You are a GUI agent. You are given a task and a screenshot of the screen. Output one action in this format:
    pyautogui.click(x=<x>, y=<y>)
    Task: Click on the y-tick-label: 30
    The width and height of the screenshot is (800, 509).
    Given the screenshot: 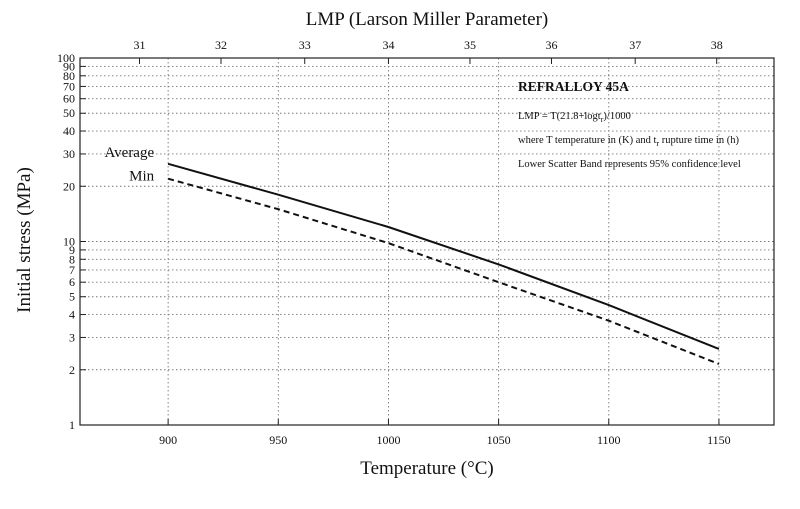 What is the action you would take?
    pyautogui.click(x=69, y=154)
    